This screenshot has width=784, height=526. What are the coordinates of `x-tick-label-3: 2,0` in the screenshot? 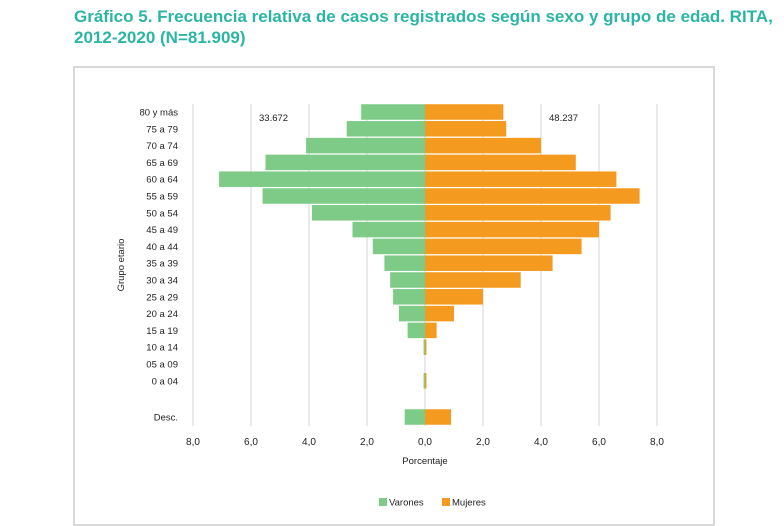 It's located at (367, 442).